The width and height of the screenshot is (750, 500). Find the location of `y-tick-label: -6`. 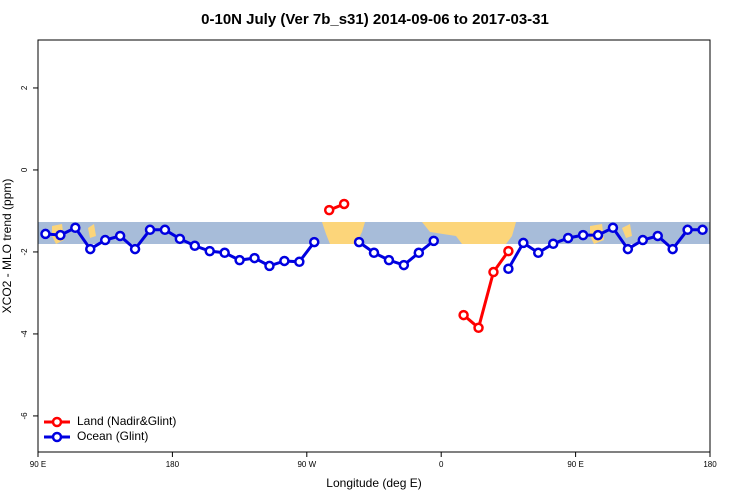

y-tick-label: -6 is located at coordinates (24, 416).